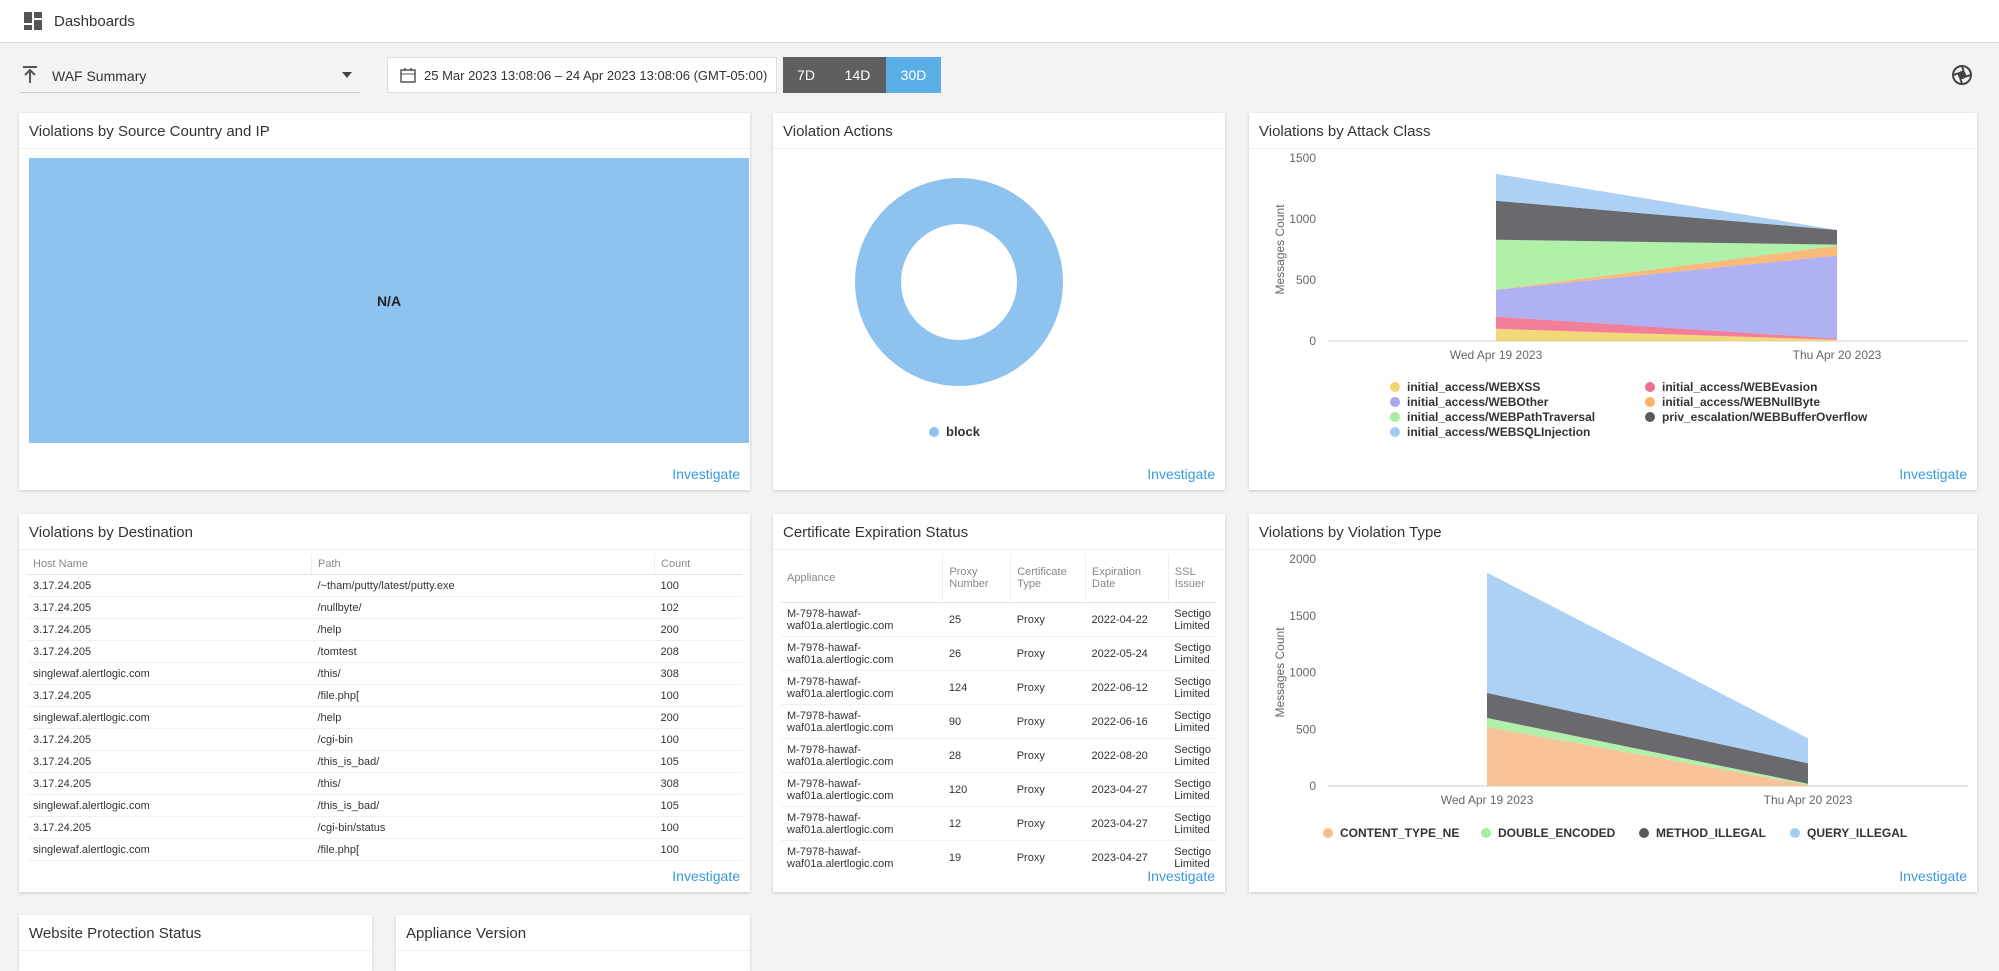  I want to click on table-cell: 2022-06-12, so click(1127, 687).